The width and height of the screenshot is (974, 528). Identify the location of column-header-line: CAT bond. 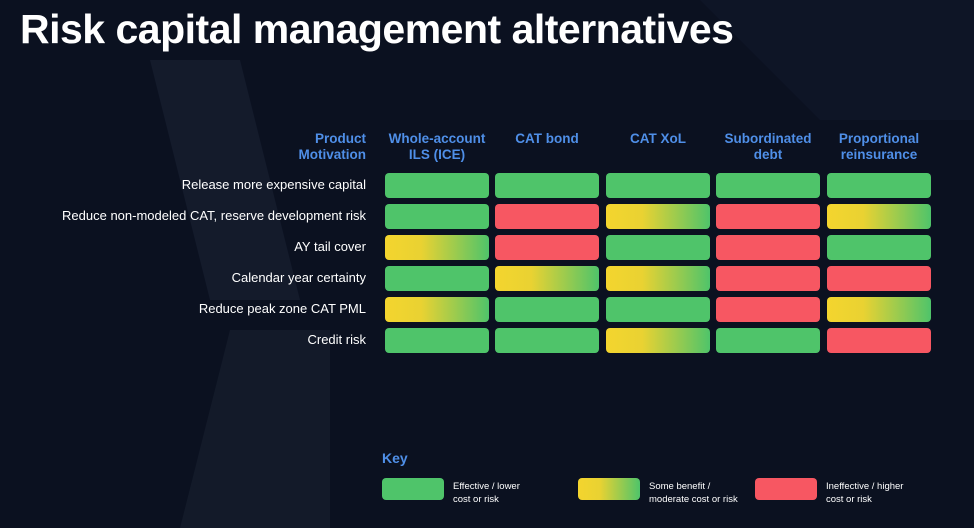
(547, 138).